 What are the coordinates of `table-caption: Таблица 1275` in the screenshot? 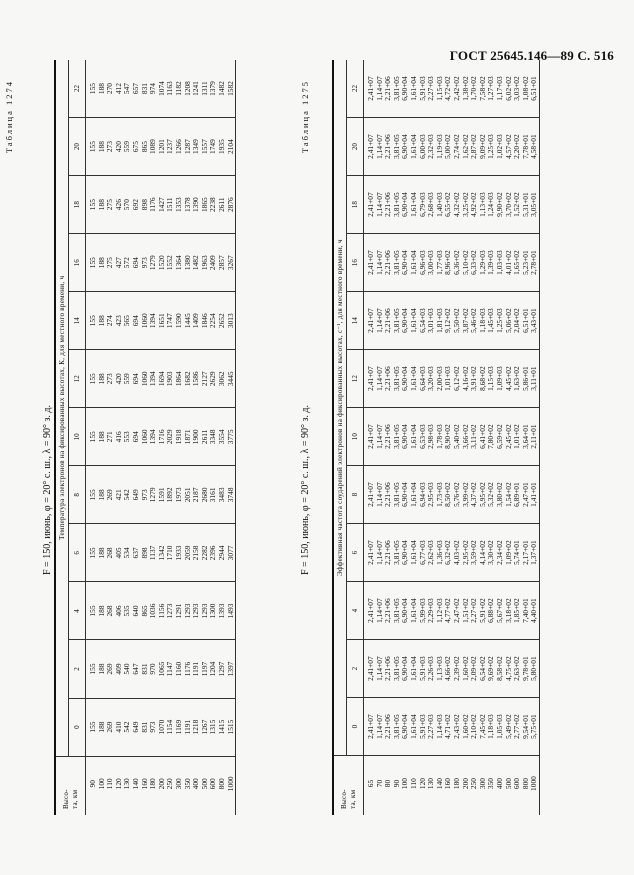 It's located at (305, 117).